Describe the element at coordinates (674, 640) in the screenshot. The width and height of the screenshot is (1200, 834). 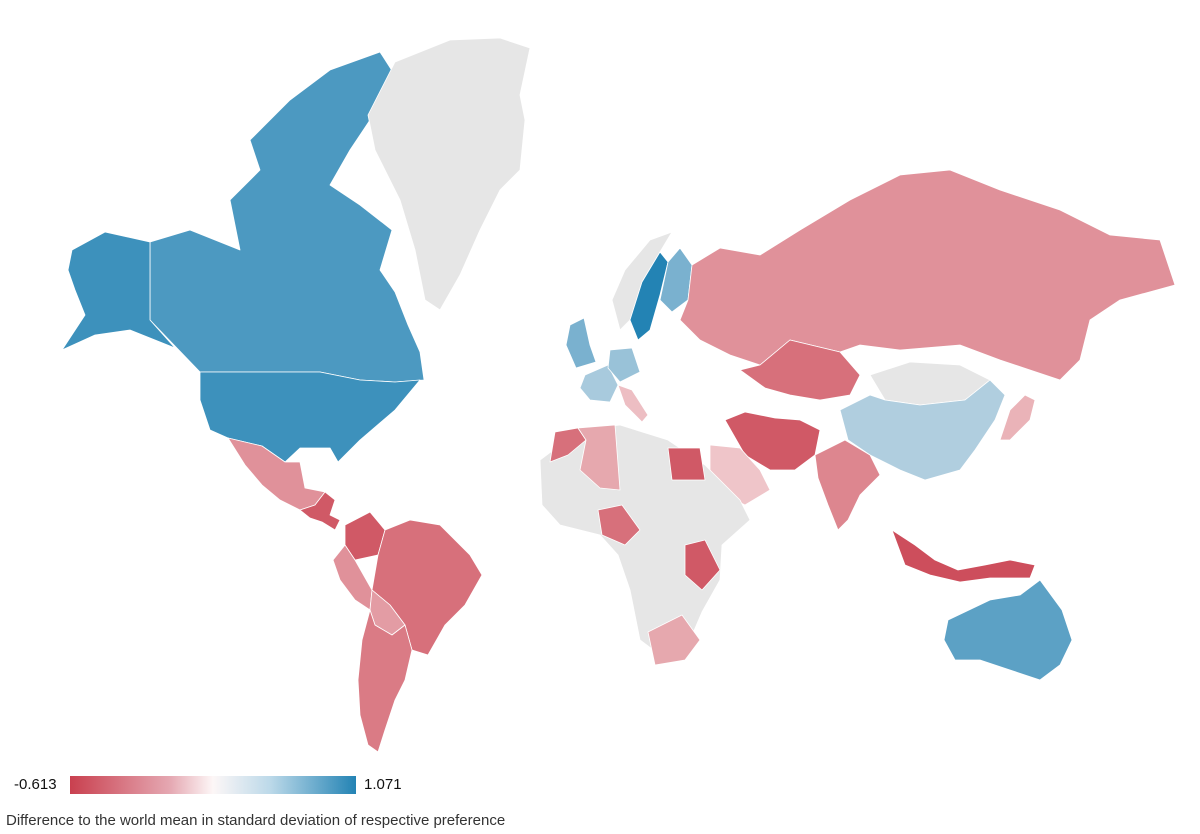
I see `region-south-africa` at that location.